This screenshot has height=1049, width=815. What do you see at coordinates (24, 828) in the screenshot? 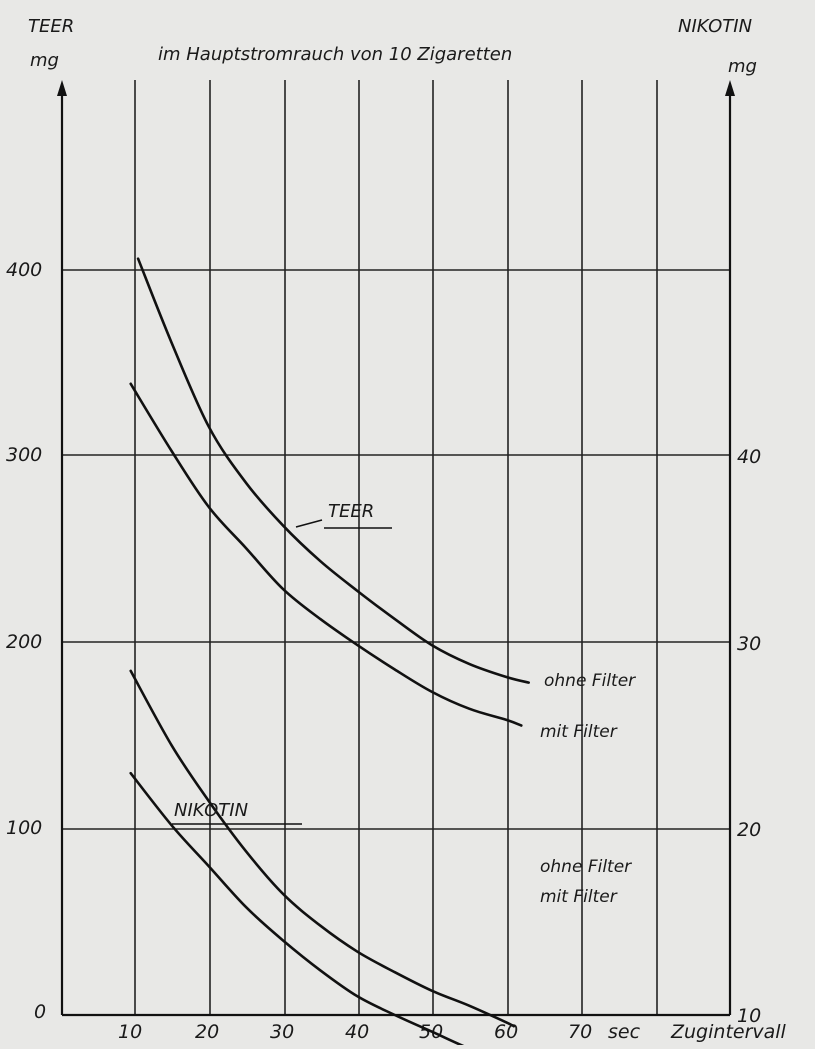
I see `y-left-tick-label: 100` at bounding box center [24, 828].